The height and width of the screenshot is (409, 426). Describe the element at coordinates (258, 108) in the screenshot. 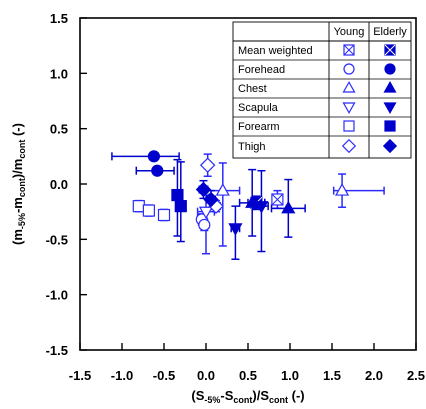

I see `legend-label-scapula: Scapula` at that location.